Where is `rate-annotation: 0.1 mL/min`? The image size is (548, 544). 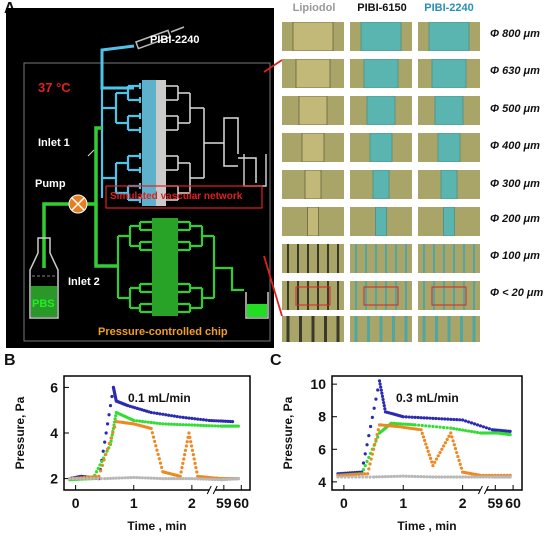
rate-annotation: 0.1 mL/min is located at coordinates (159, 398).